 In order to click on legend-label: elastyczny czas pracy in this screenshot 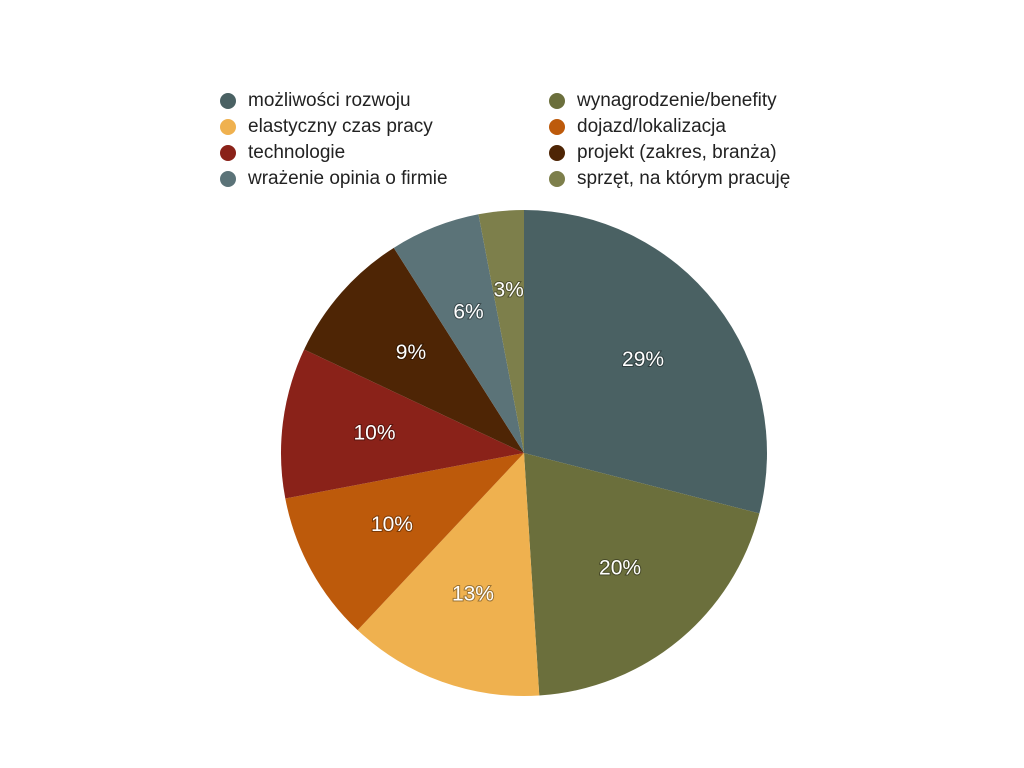, I will do `click(340, 126)`.